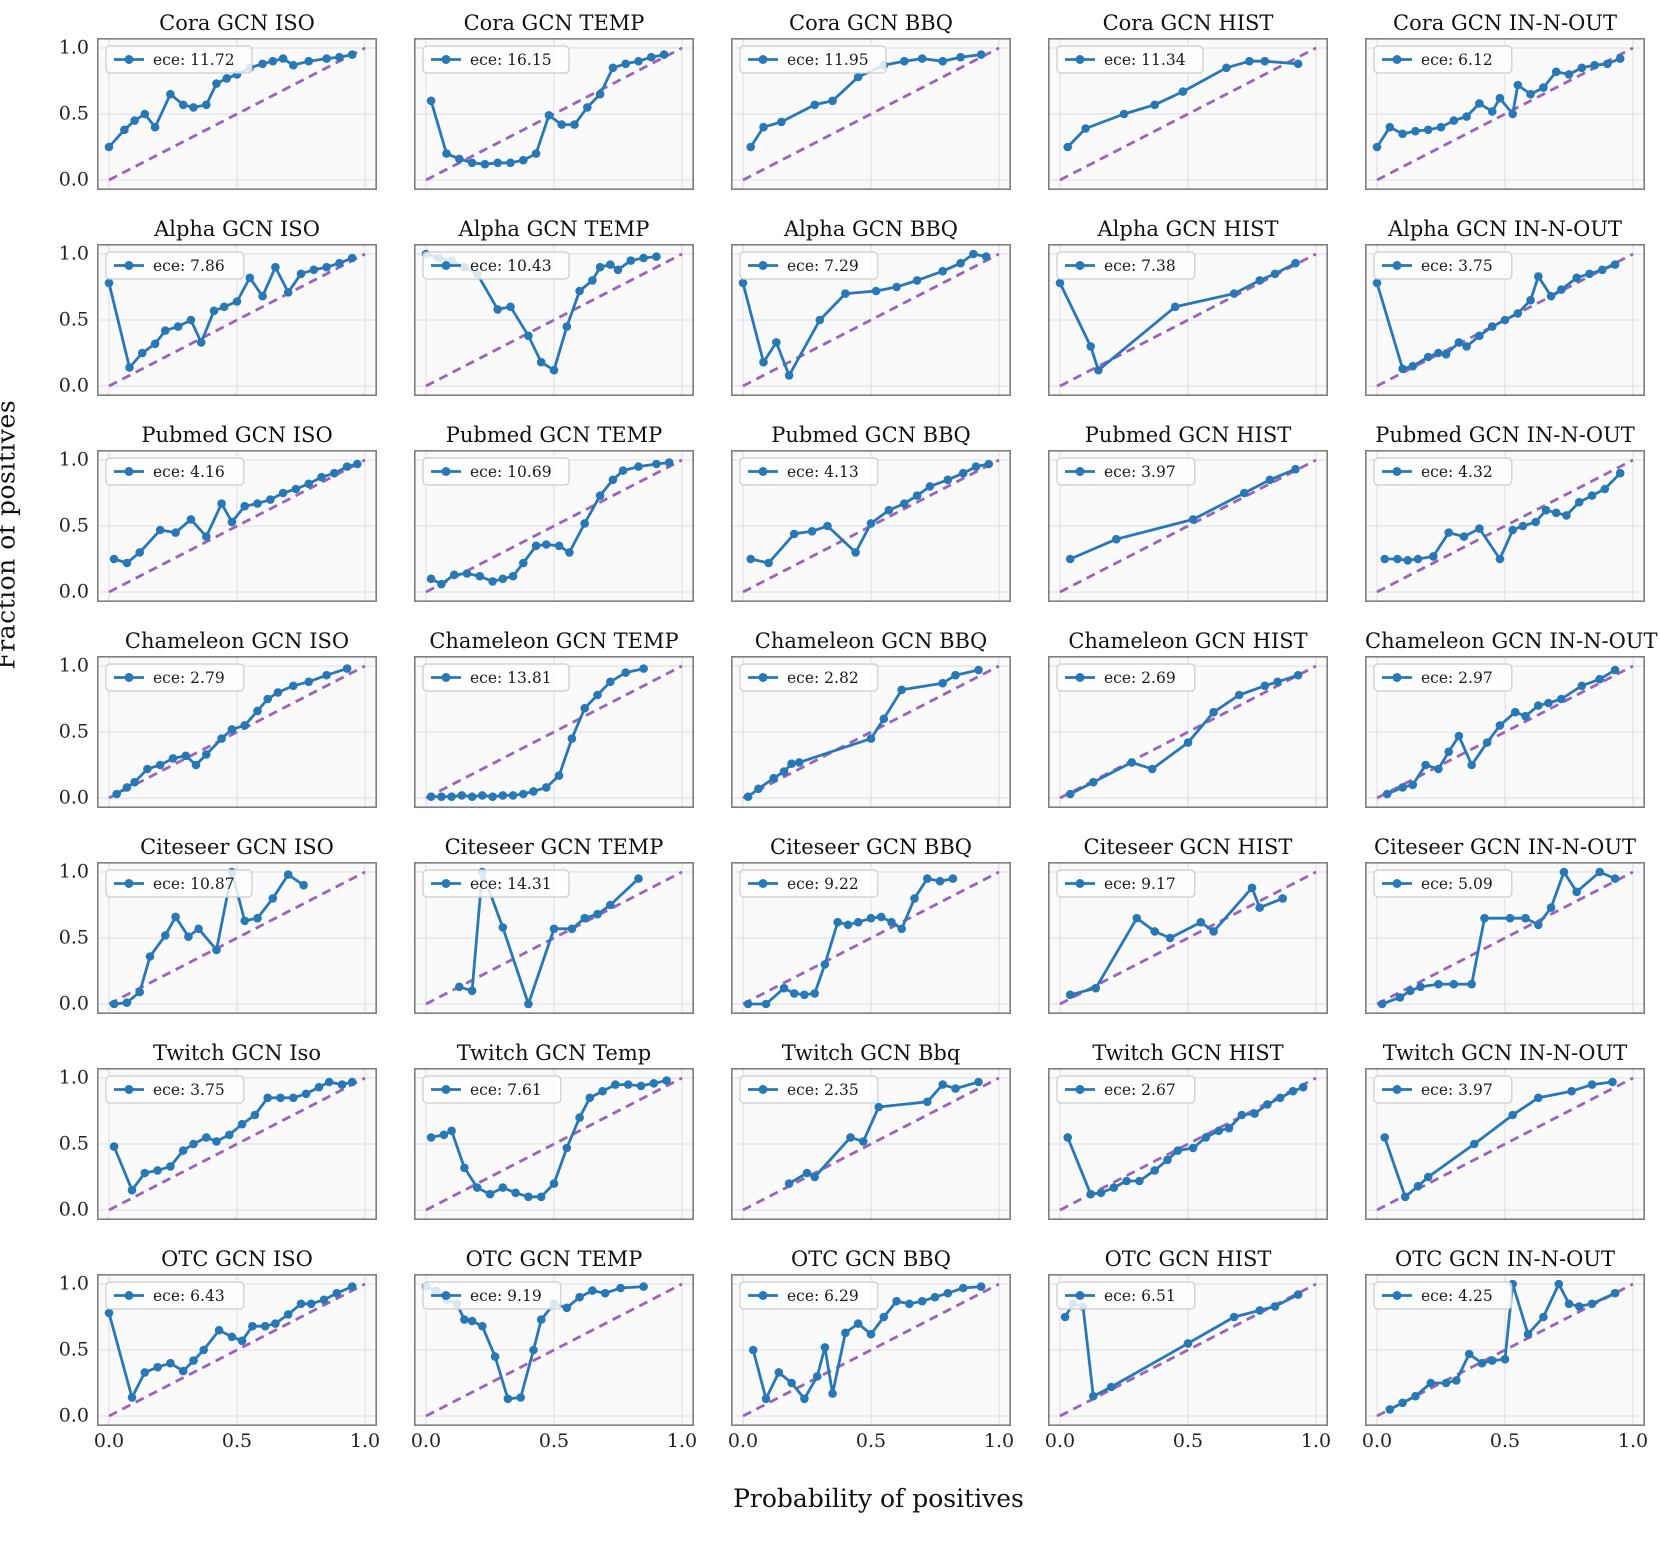 The height and width of the screenshot is (1560, 1660). What do you see at coordinates (496, 883) in the screenshot?
I see `legend: ece: 14.31` at bounding box center [496, 883].